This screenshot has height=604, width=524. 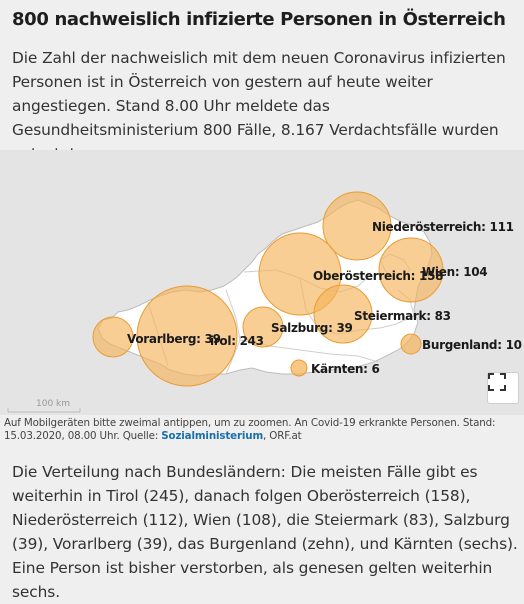 I want to click on label-kaernten: Kärnten: 6, so click(x=345, y=369).